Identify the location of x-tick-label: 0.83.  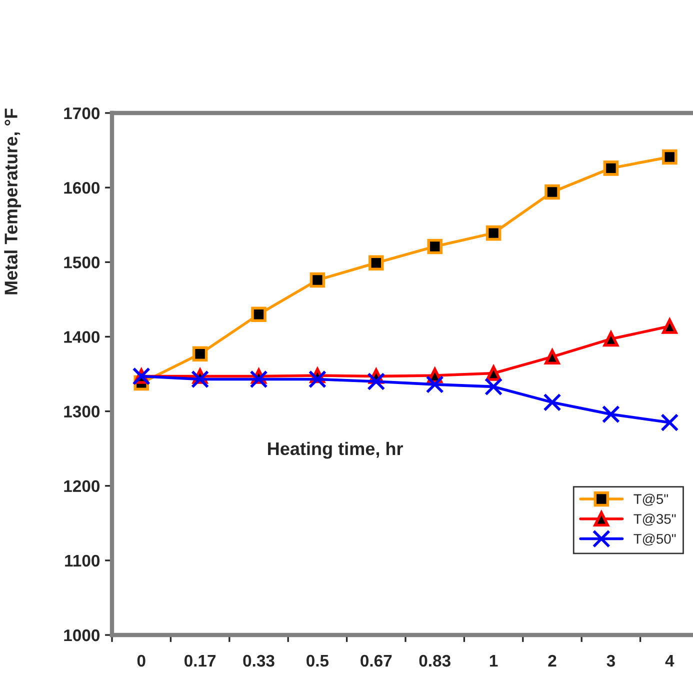
(434, 660).